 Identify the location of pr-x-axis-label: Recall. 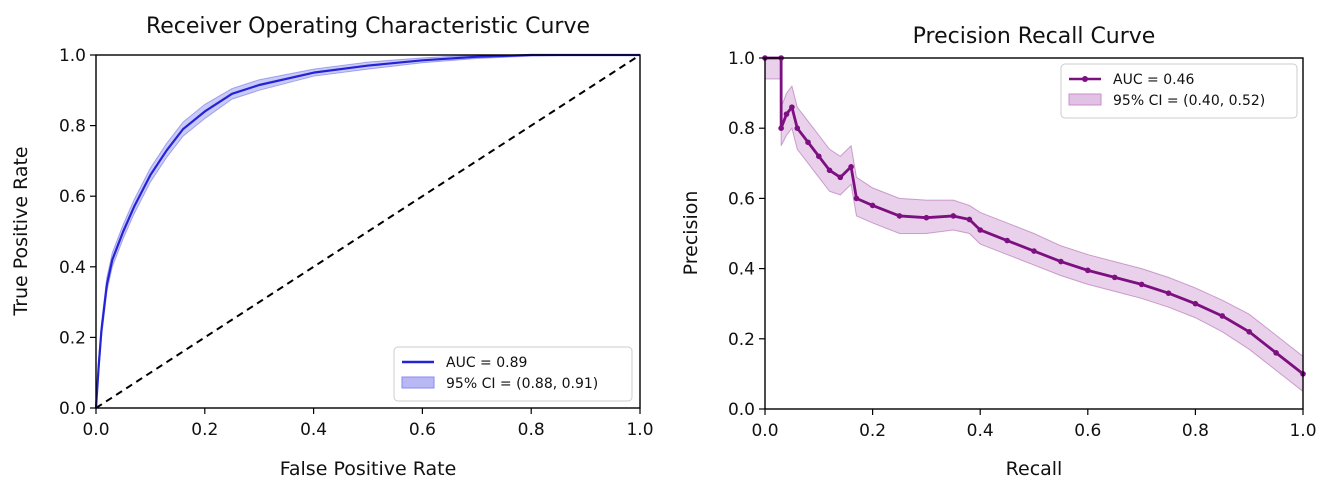
(1034, 469).